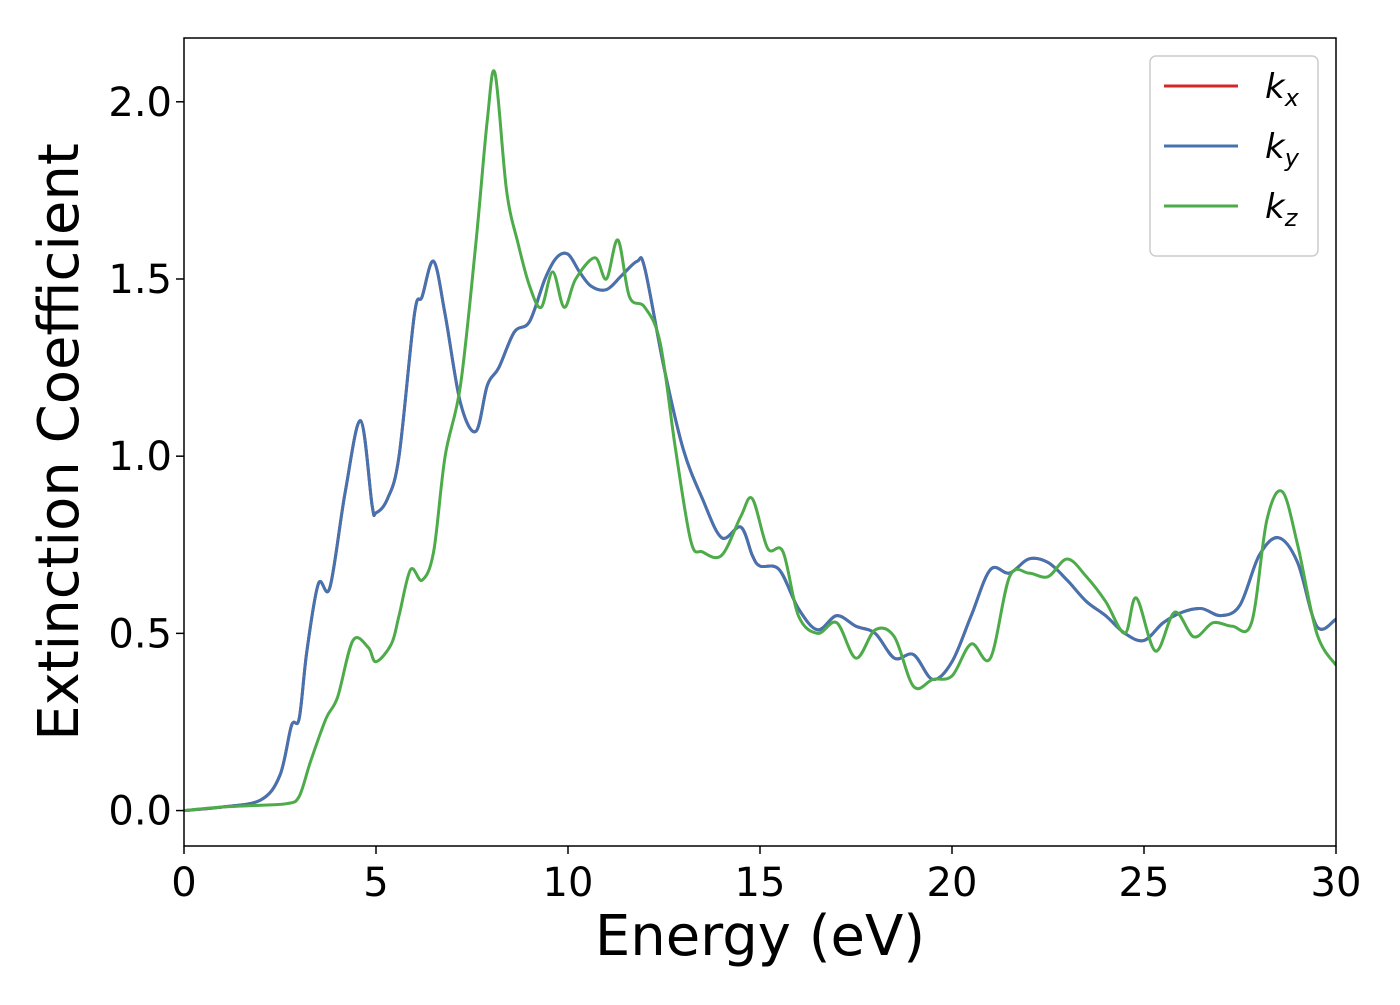 The image size is (1400, 1005). What do you see at coordinates (140, 280) in the screenshot?
I see `y-tick-label: 1.5` at bounding box center [140, 280].